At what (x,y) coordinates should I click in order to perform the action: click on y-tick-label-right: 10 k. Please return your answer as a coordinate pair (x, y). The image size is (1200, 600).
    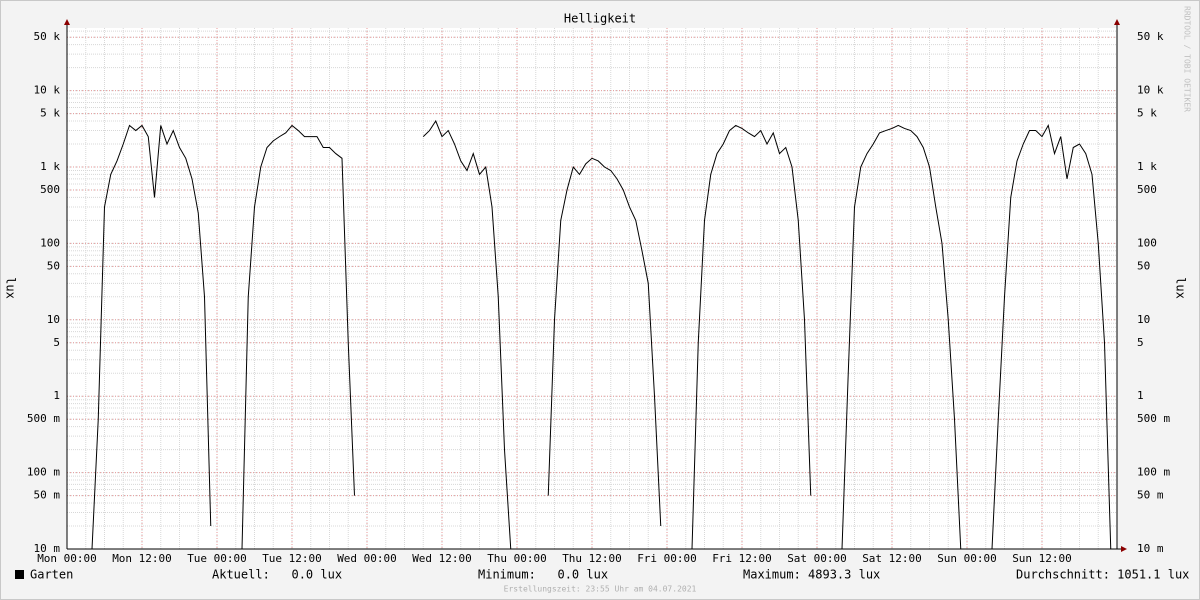
    Looking at the image, I should click on (1150, 90).